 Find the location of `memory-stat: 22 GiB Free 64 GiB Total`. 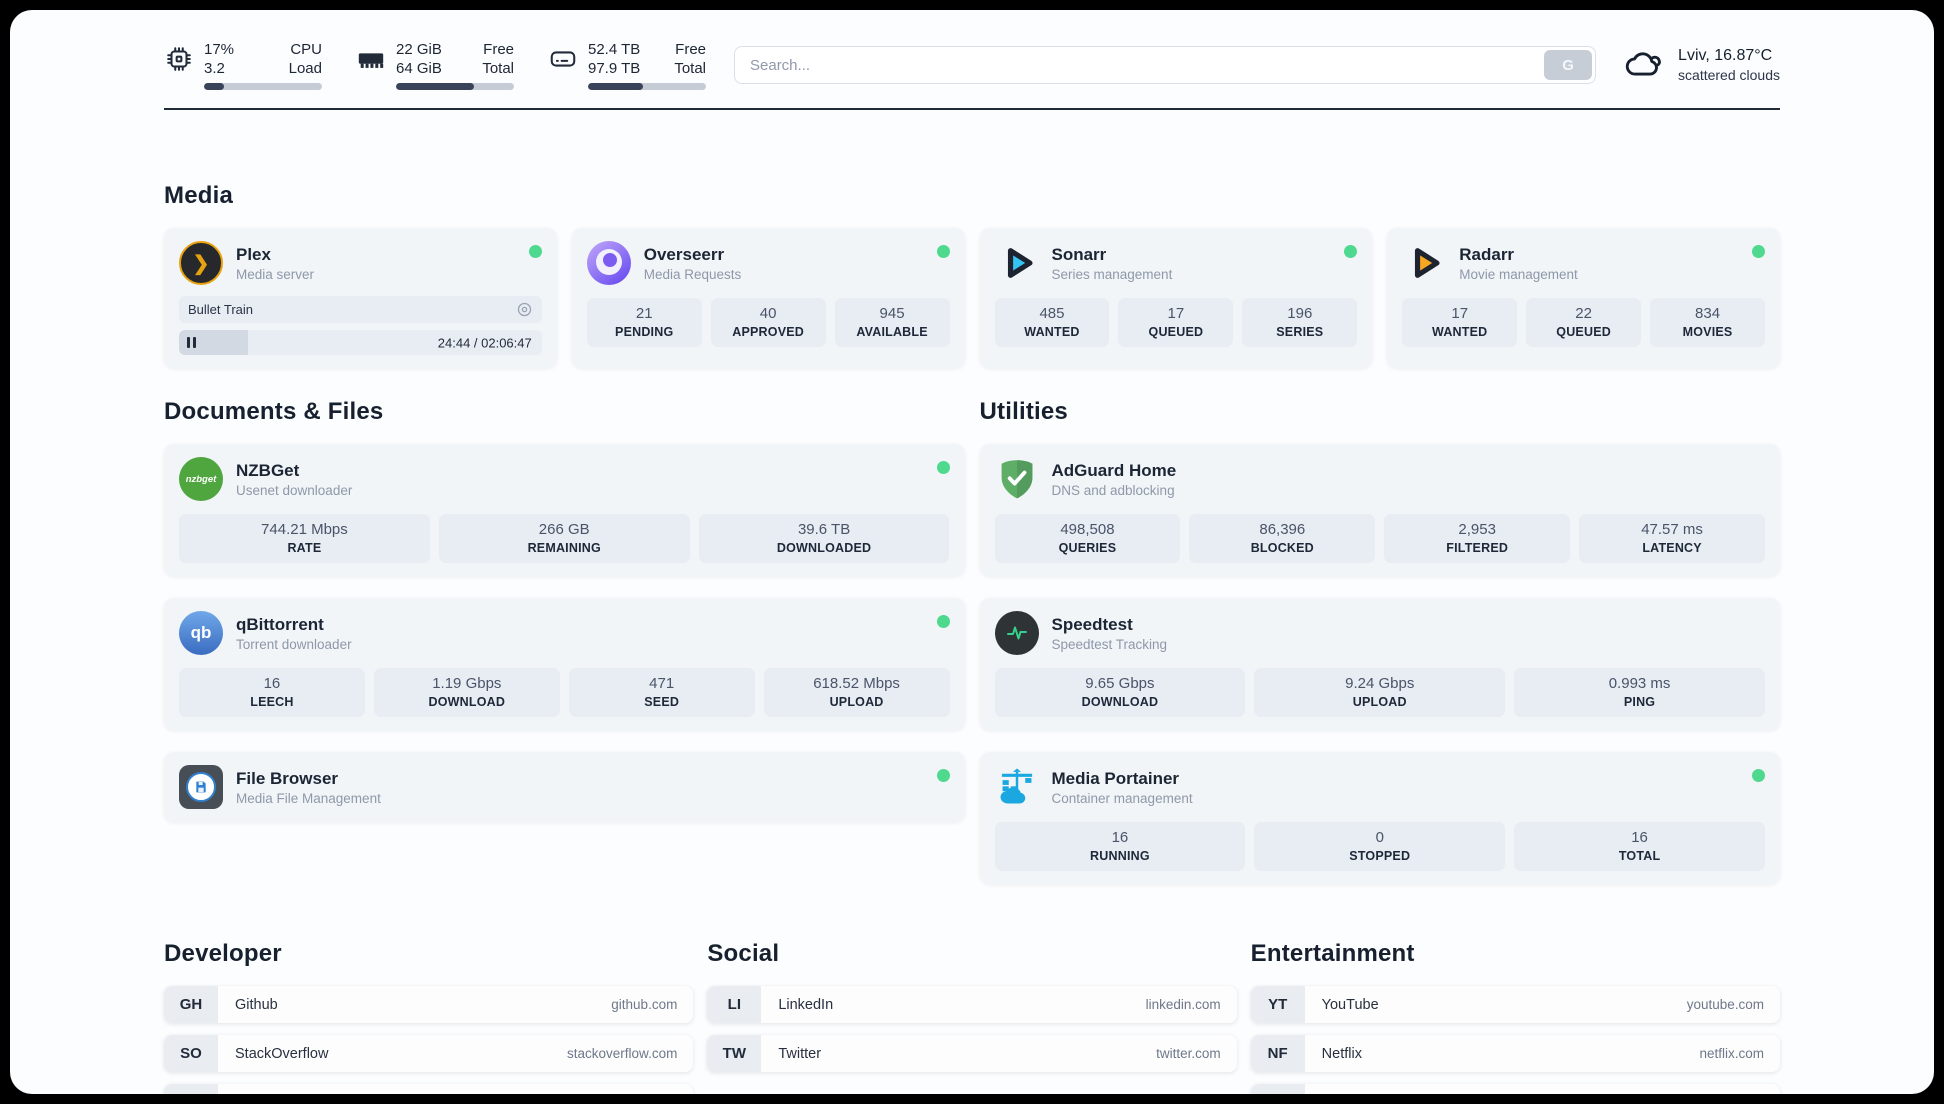

memory-stat: 22 GiB Free 64 GiB Total is located at coordinates (435, 65).